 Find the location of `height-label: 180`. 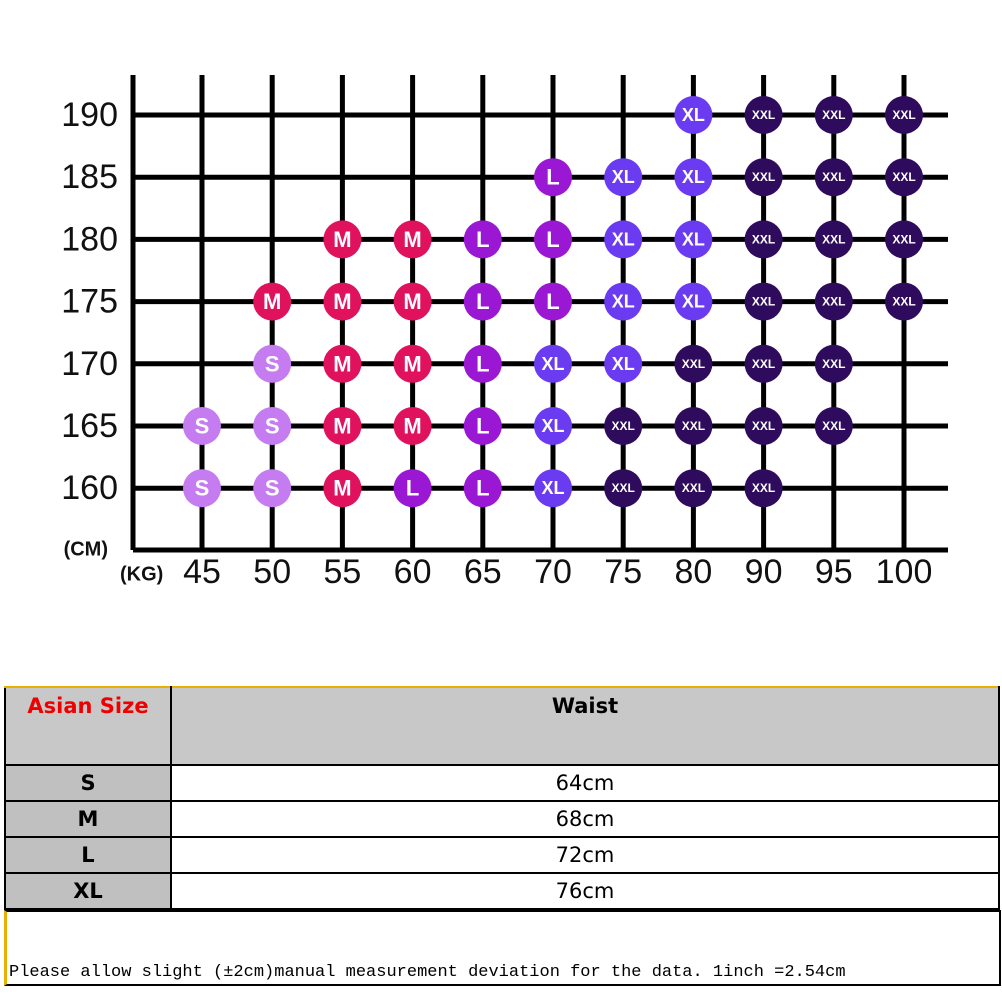

height-label: 180 is located at coordinates (89, 239).